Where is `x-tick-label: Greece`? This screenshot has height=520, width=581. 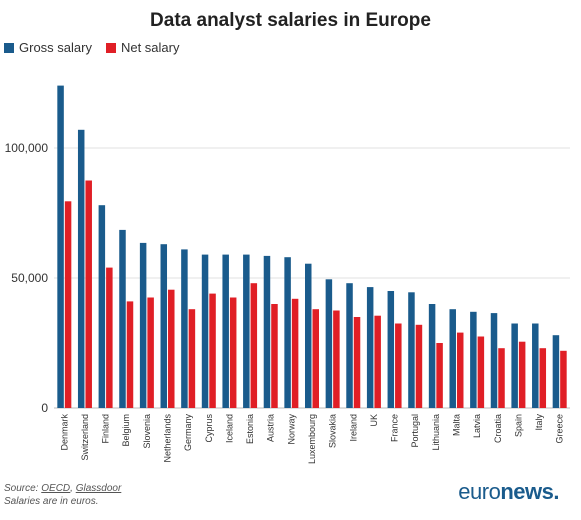
x-tick-label: Greece is located at coordinates (560, 429).